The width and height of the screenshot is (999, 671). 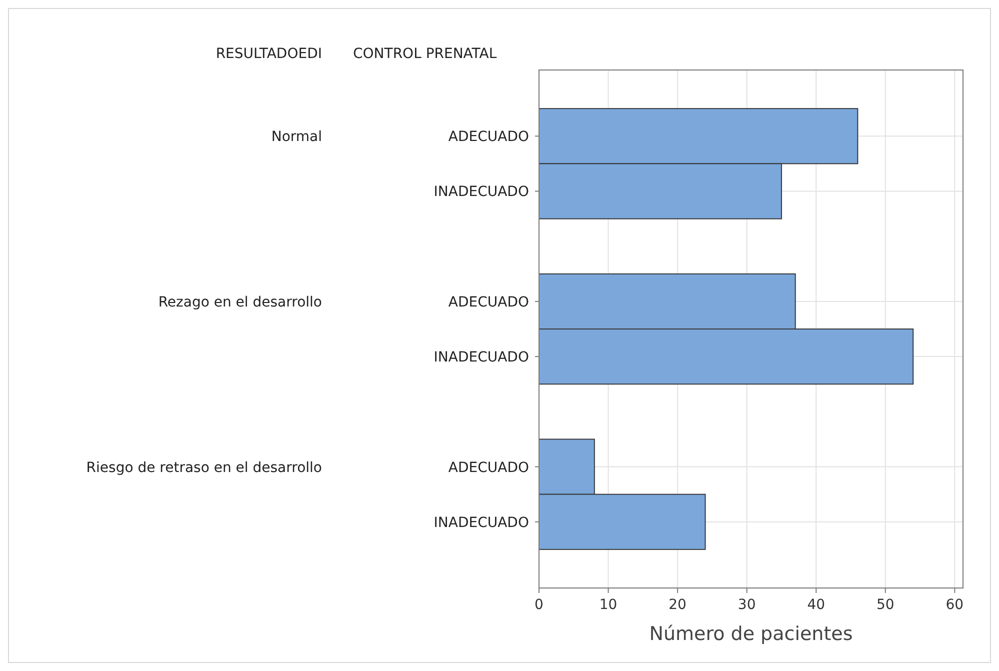 What do you see at coordinates (425, 54) in the screenshot?
I see `text: CONTROL PRENATAL` at bounding box center [425, 54].